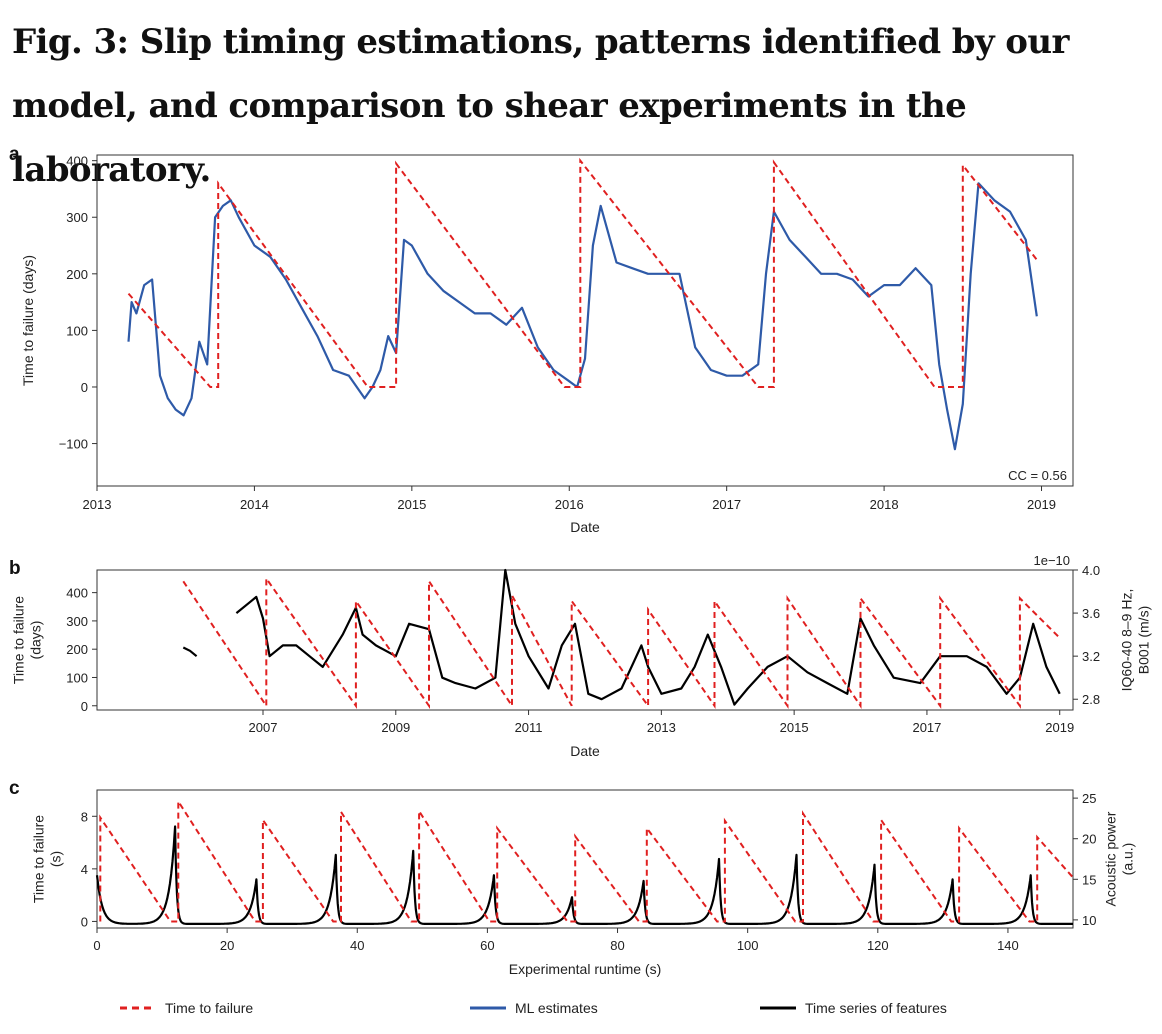 The height and width of the screenshot is (1034, 1162). I want to click on panel-b-ytick-label: 0, so click(84, 706).